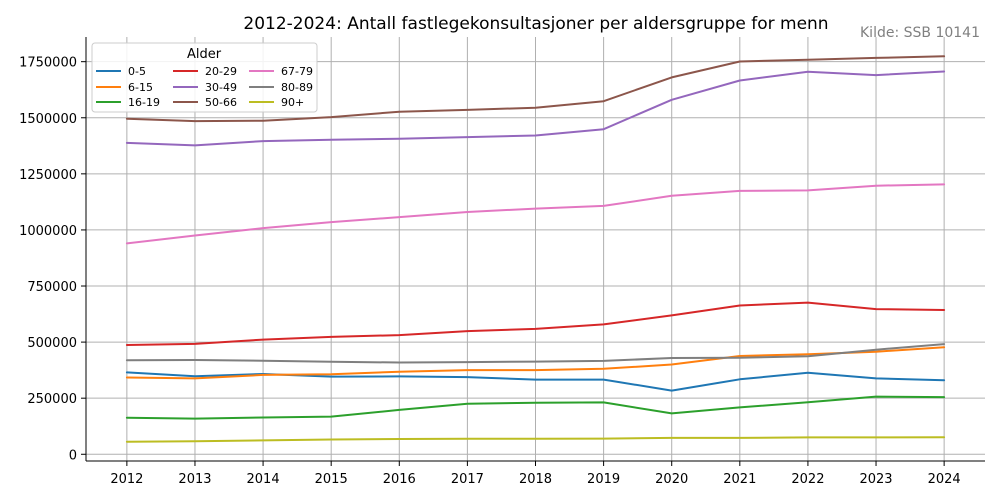  I want to click on x-tick-label: 2012, so click(126, 479).